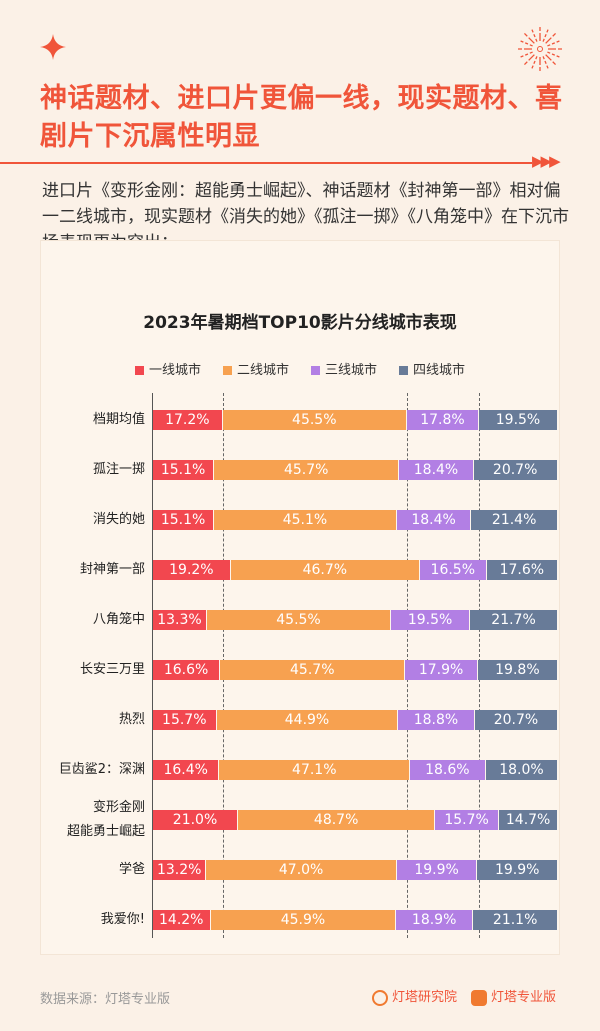  Describe the element at coordinates (179, 620) in the screenshot. I see `bar-一线城市: 13.3%` at that location.